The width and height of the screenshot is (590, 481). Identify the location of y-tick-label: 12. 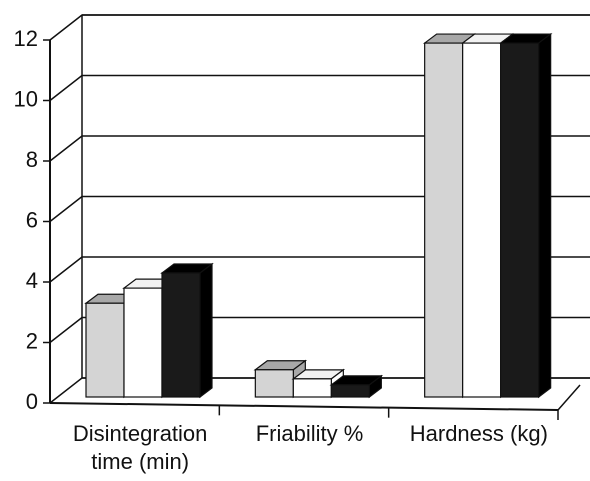
(26, 38).